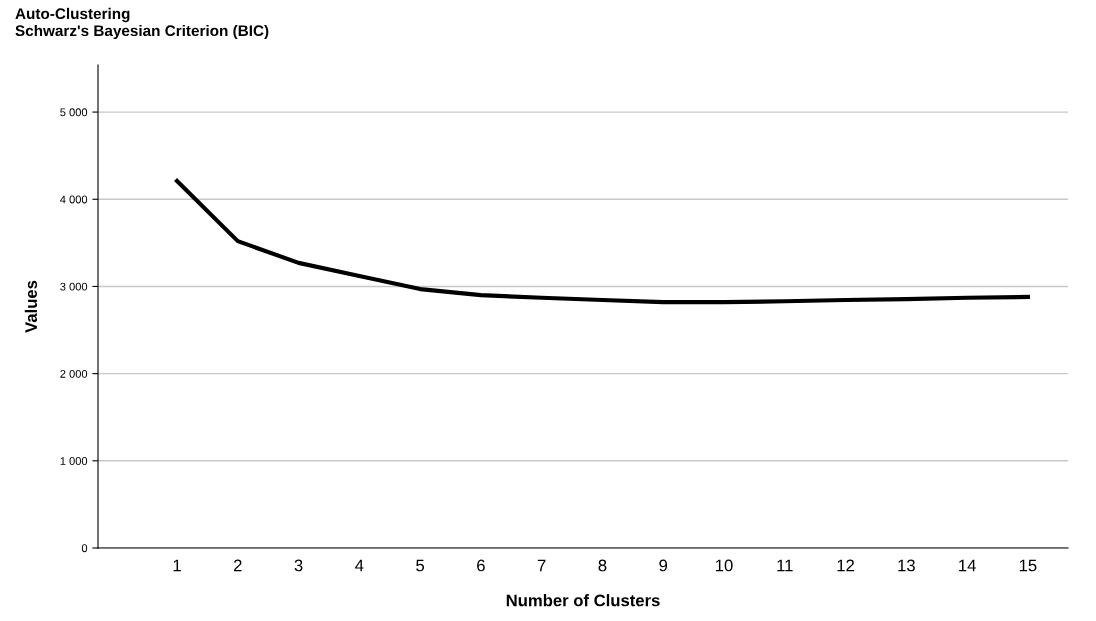 Image resolution: width=1096 pixels, height=621 pixels. I want to click on y-tick-label: 0, so click(84, 548).